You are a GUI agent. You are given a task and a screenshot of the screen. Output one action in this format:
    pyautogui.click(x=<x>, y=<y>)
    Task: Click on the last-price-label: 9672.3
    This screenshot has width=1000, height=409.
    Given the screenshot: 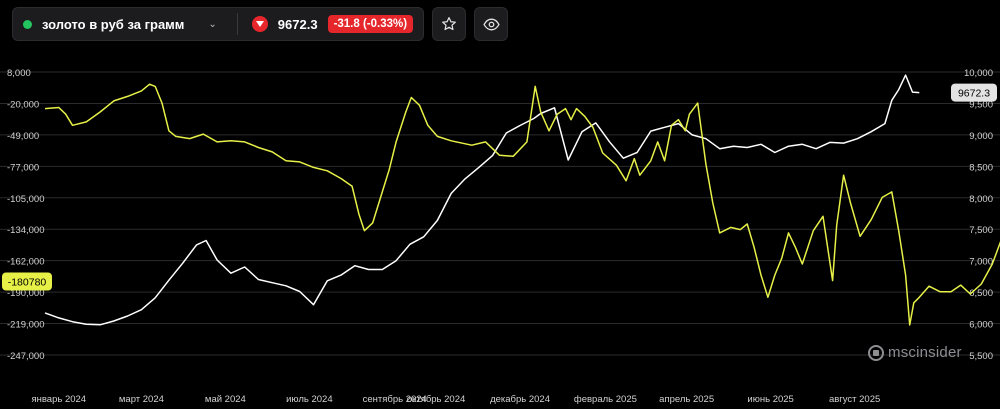 What is the action you would take?
    pyautogui.click(x=974, y=92)
    